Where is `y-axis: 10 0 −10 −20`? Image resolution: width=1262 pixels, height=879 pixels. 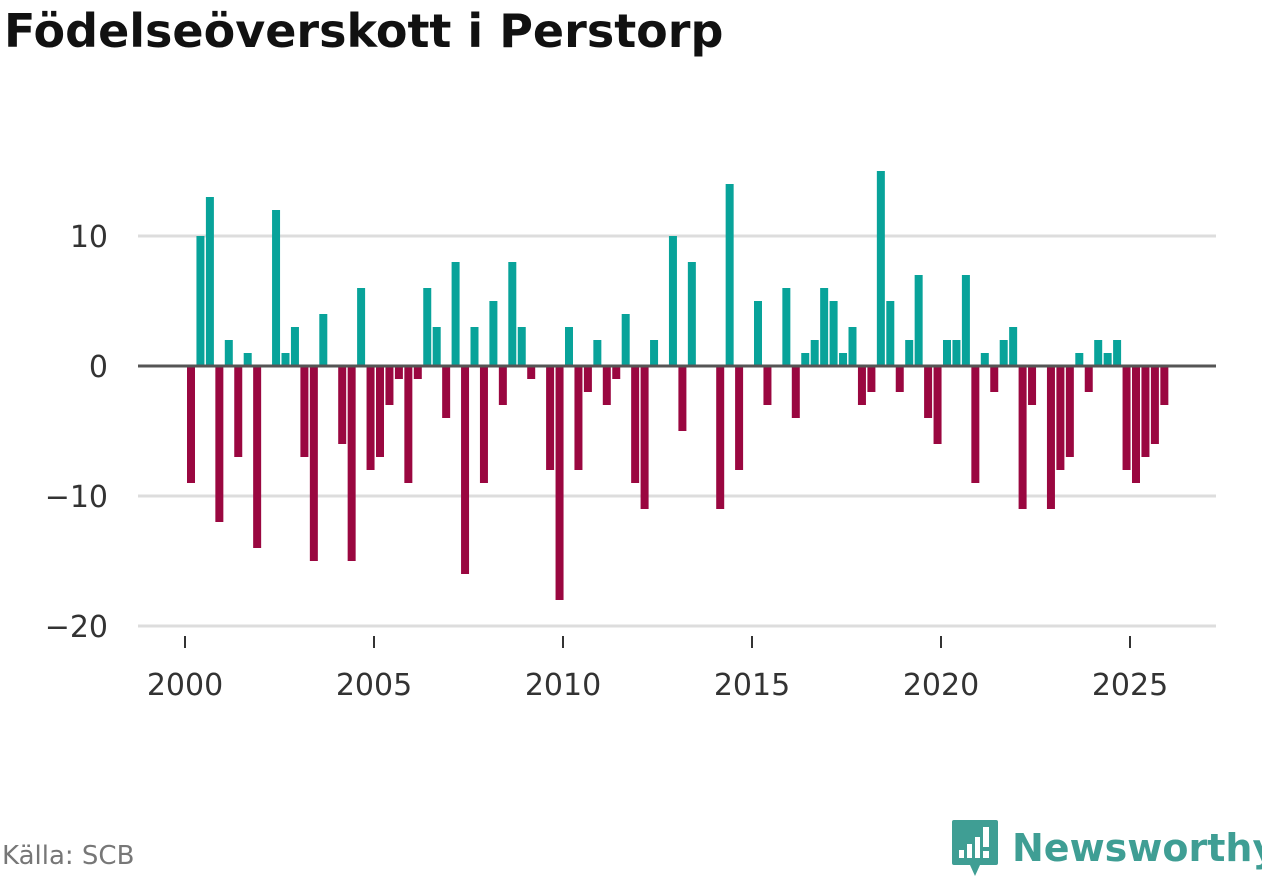 y-axis: 10 0 −10 −20 is located at coordinates (76, 432).